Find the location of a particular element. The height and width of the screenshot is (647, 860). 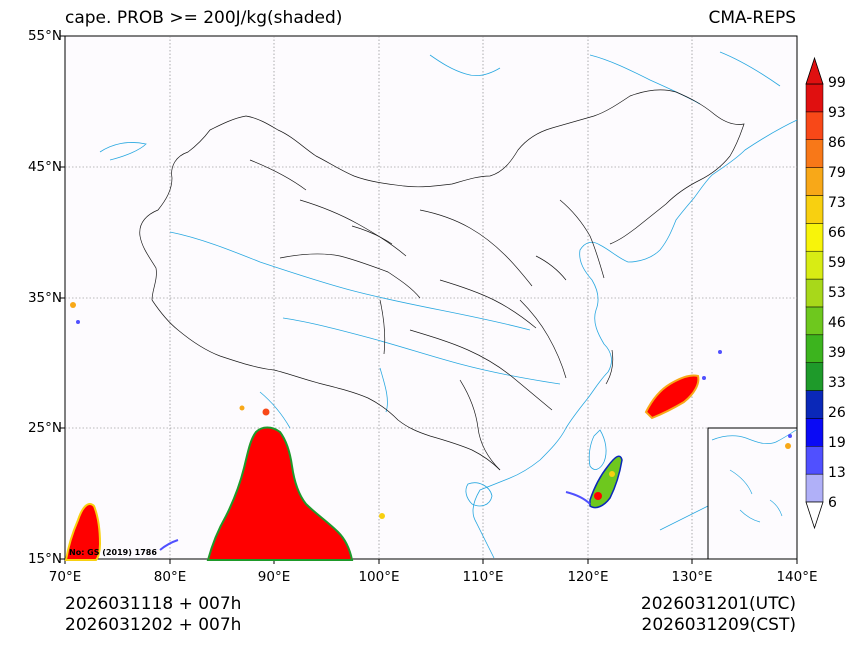

colorbar-label: 33 is located at coordinates (837, 383).